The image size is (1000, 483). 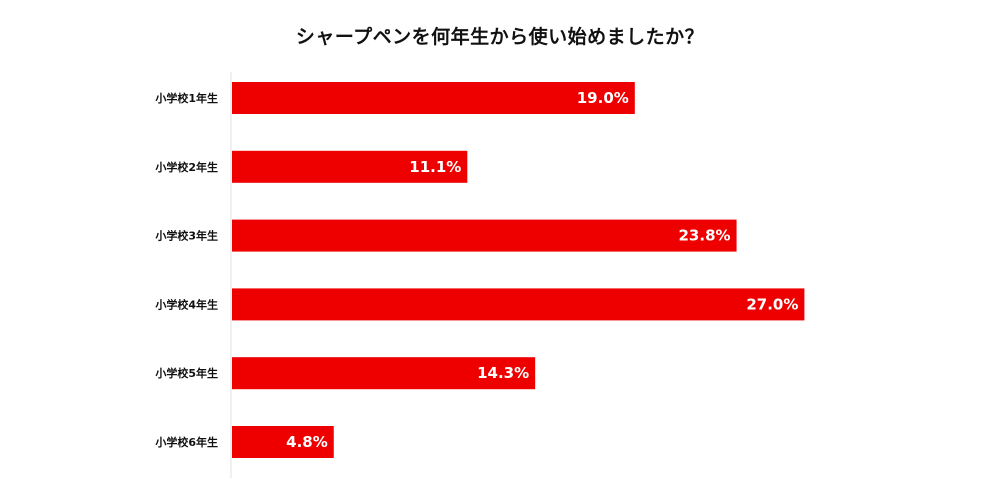 What do you see at coordinates (503, 373) in the screenshot?
I see `value-label: 14.3%` at bounding box center [503, 373].